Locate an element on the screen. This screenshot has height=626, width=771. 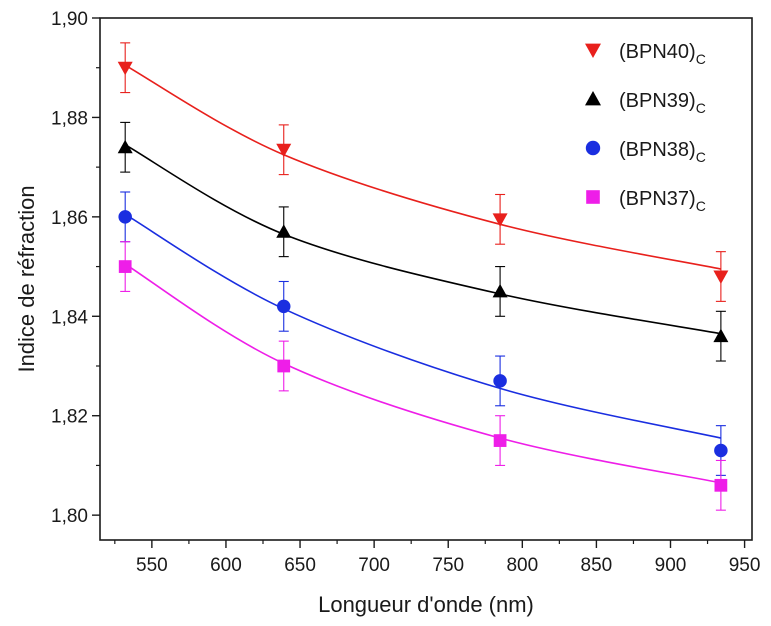
x-tick-label: 850 is located at coordinates (597, 565).